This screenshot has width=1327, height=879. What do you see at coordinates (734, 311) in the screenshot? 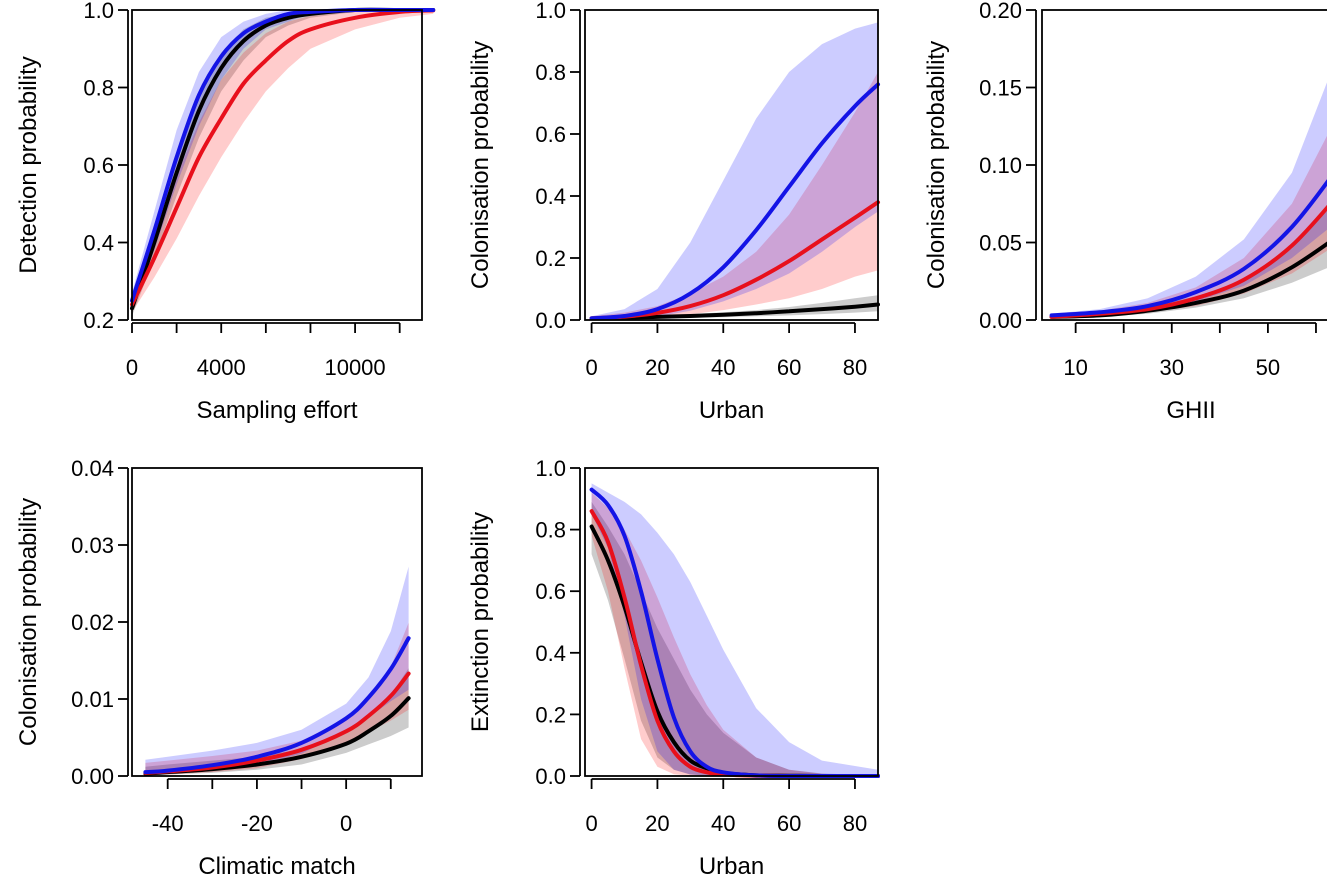
I see `curve-black` at bounding box center [734, 311].